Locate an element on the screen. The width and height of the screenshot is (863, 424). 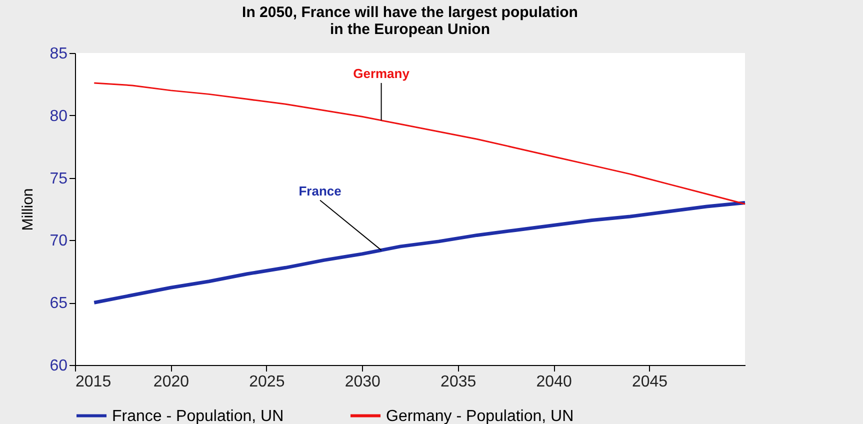
x-tick-label: 2020 is located at coordinates (171, 382).